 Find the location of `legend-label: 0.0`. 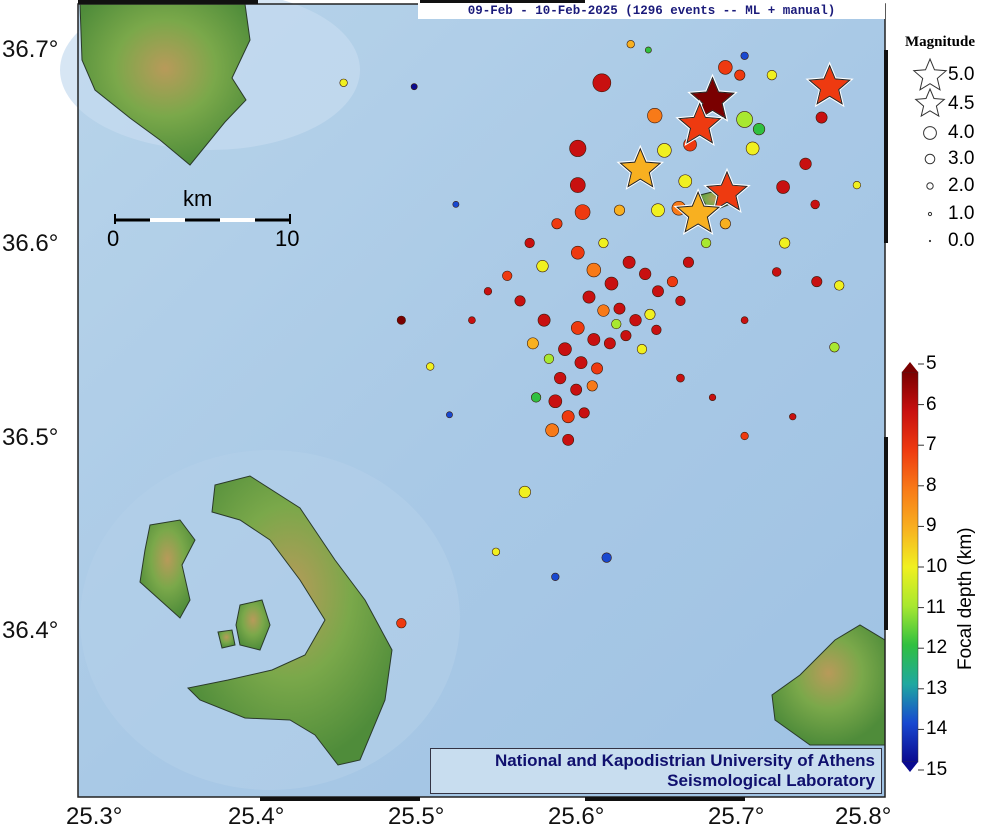

legend-label: 0.0 is located at coordinates (961, 240).